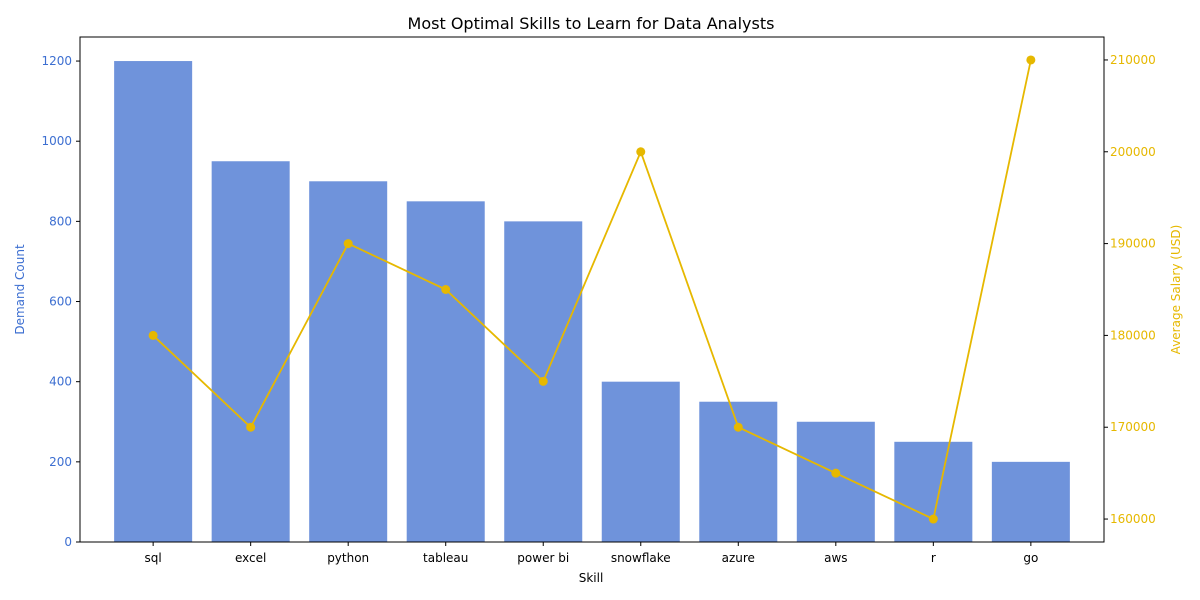 The width and height of the screenshot is (1200, 600). I want to click on y-left-tick-label: 1000, so click(56, 141).